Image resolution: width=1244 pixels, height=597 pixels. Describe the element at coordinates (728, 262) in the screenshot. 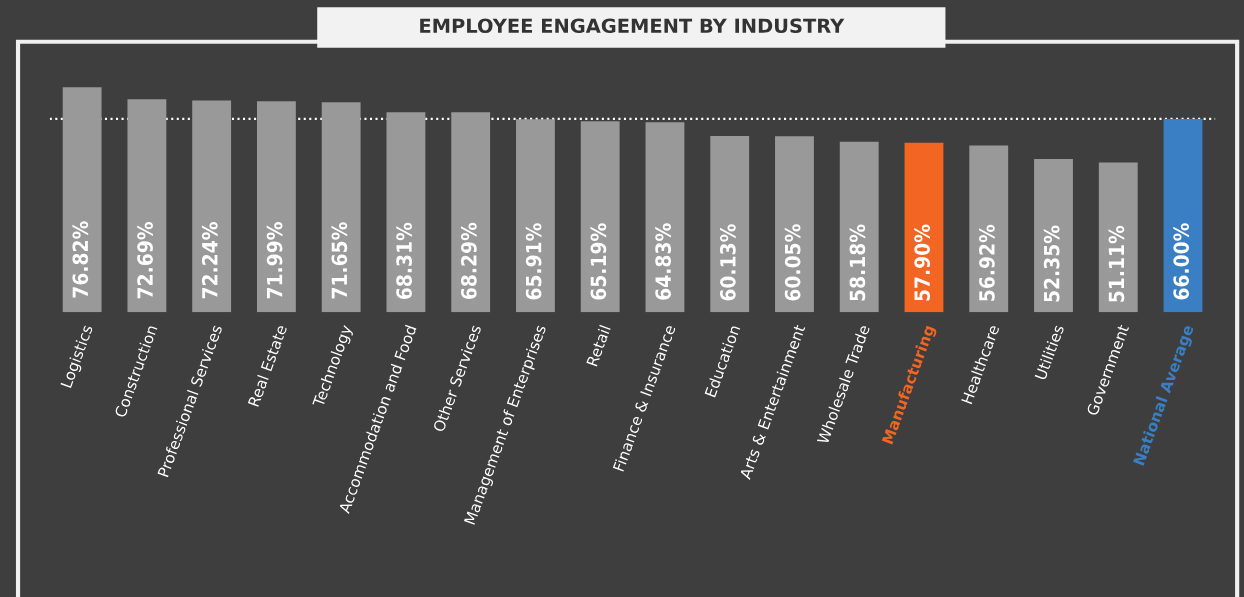

I see `data-label: 60.13%` at that location.